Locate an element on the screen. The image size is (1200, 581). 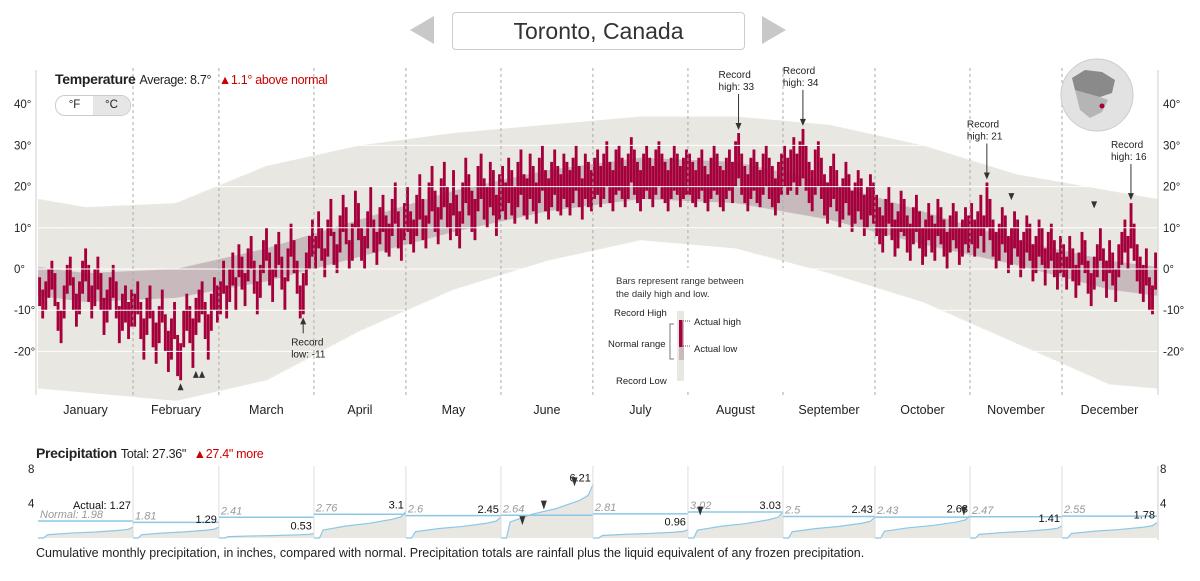
annotation-label: low: -11 is located at coordinates (308, 354).